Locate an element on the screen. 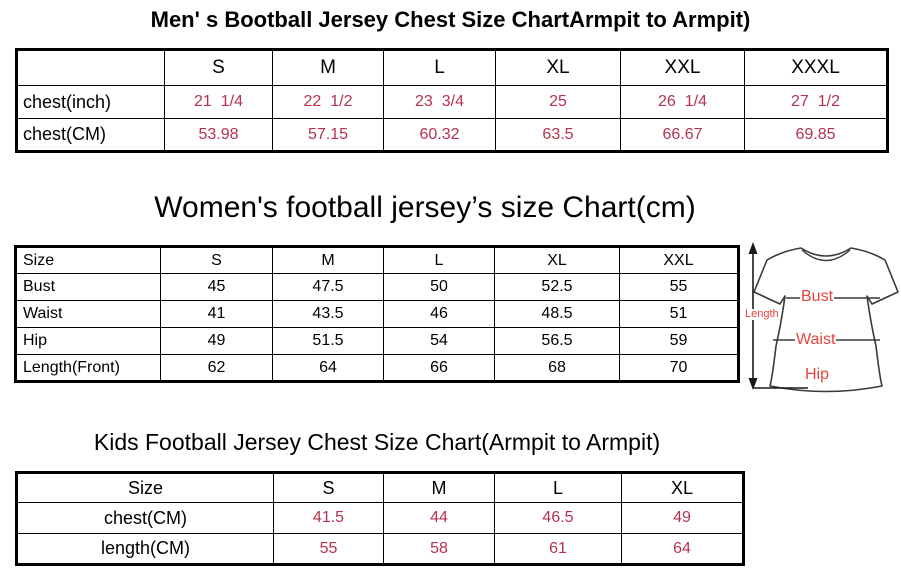 The height and width of the screenshot is (585, 901). cell-value: 21 1/4 is located at coordinates (218, 102).